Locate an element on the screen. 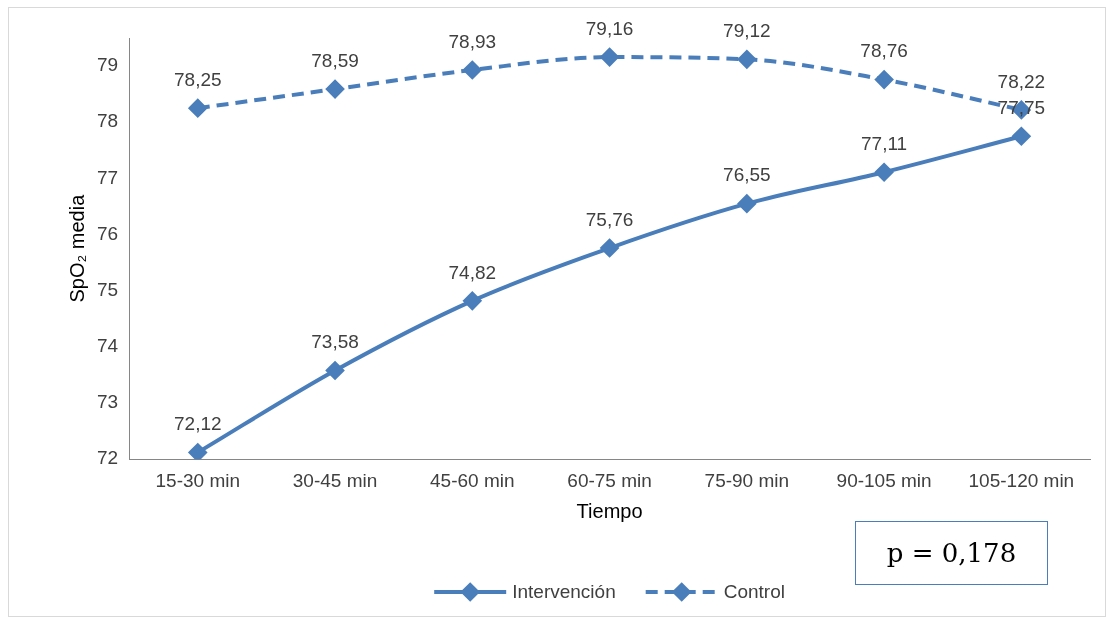 The width and height of the screenshot is (1113, 628). legend-label: Control is located at coordinates (754, 592).